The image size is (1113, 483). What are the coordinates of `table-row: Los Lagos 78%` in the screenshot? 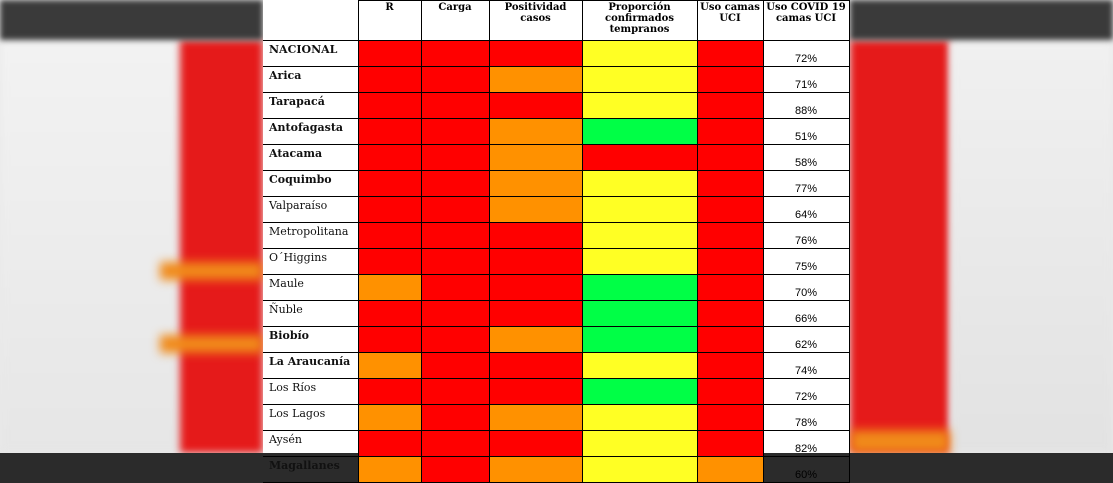 It's located at (556, 417).